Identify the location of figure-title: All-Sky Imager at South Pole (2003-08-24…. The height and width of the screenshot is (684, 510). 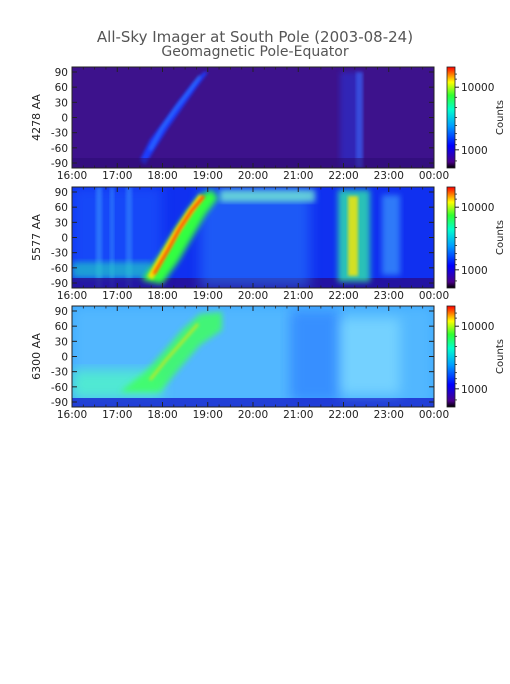
(255, 37).